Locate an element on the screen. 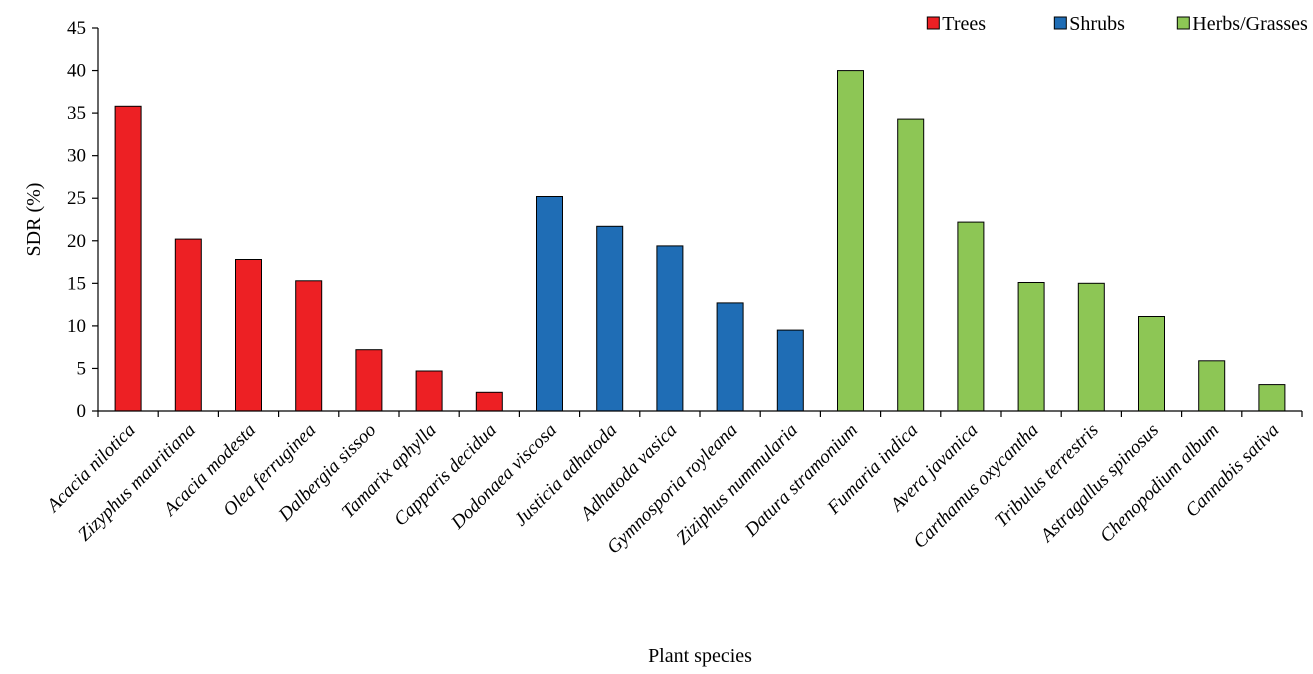 The height and width of the screenshot is (674, 1313). x-axis-title: Plant species is located at coordinates (700, 656).